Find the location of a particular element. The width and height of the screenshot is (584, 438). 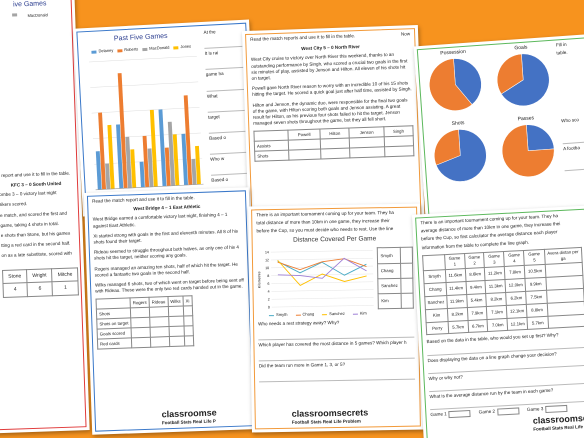

table-row: Chang is located at coordinates (395, 270).